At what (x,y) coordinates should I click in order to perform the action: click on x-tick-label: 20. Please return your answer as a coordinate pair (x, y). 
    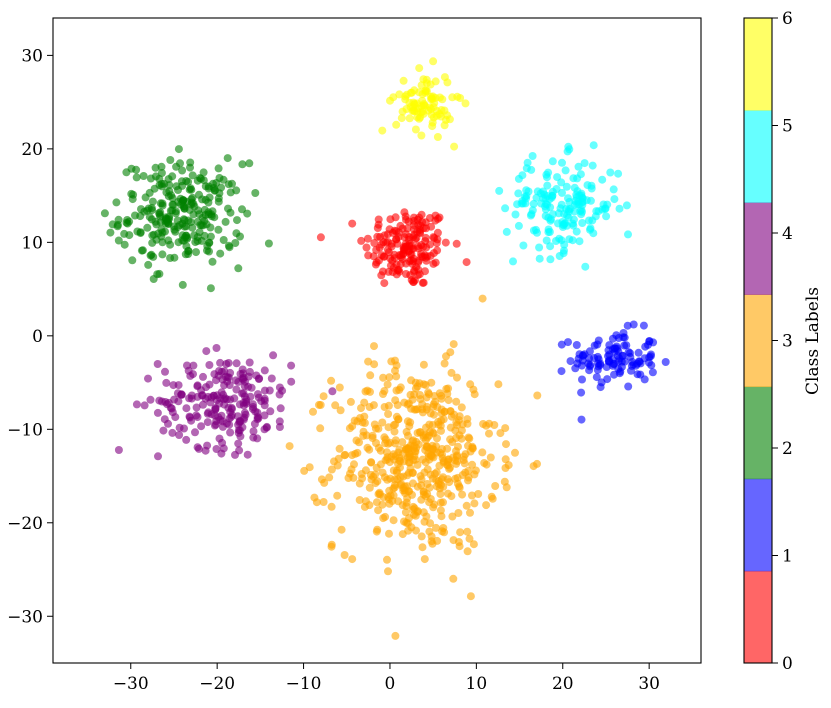
    Looking at the image, I should click on (563, 684).